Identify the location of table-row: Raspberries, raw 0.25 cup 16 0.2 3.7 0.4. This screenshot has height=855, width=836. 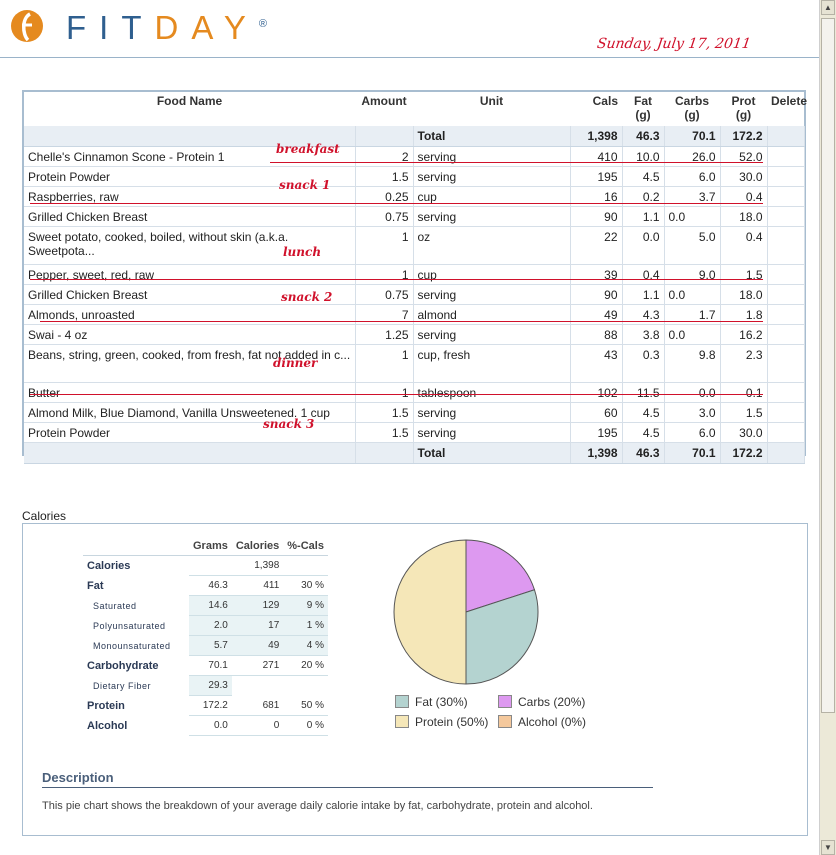
(414, 196).